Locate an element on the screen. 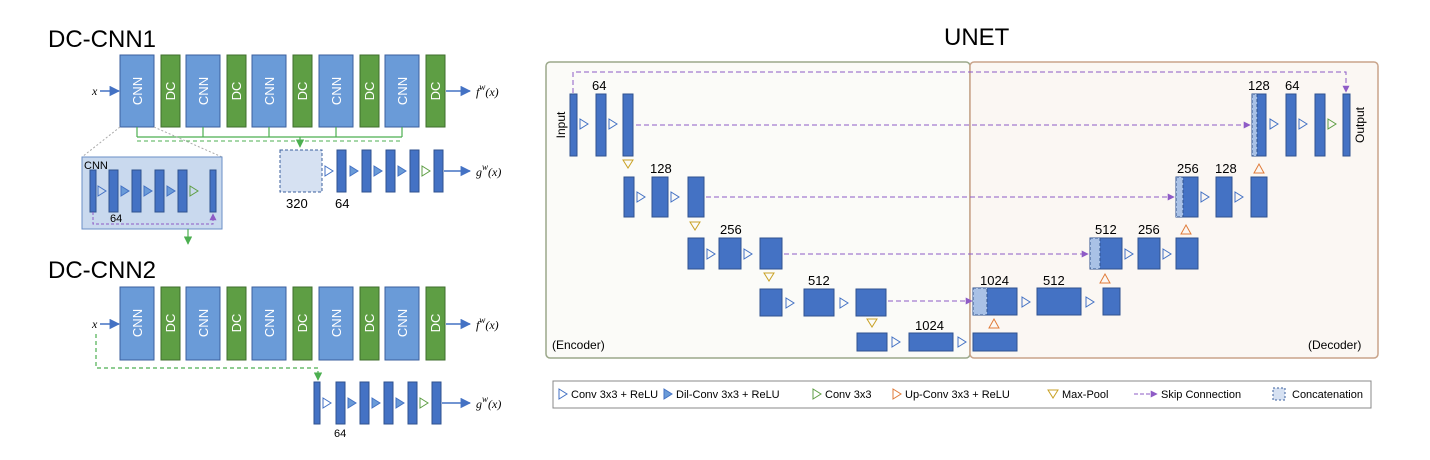 The height and width of the screenshot is (460, 1430). dccnn1-block-9: CNN is located at coordinates (402, 91).